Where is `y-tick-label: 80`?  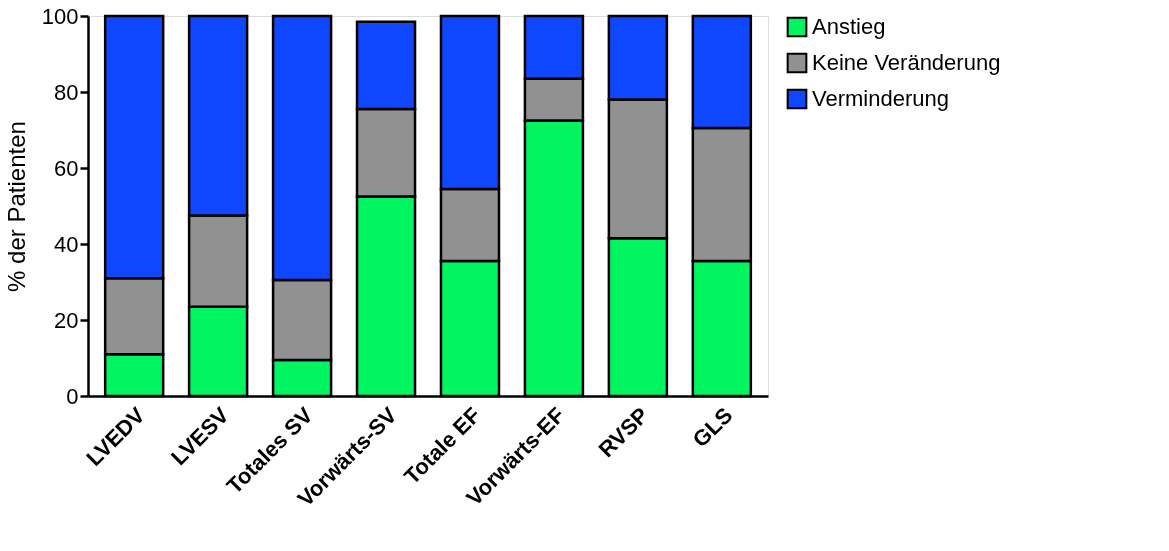
y-tick-label: 80 is located at coordinates (66, 92).